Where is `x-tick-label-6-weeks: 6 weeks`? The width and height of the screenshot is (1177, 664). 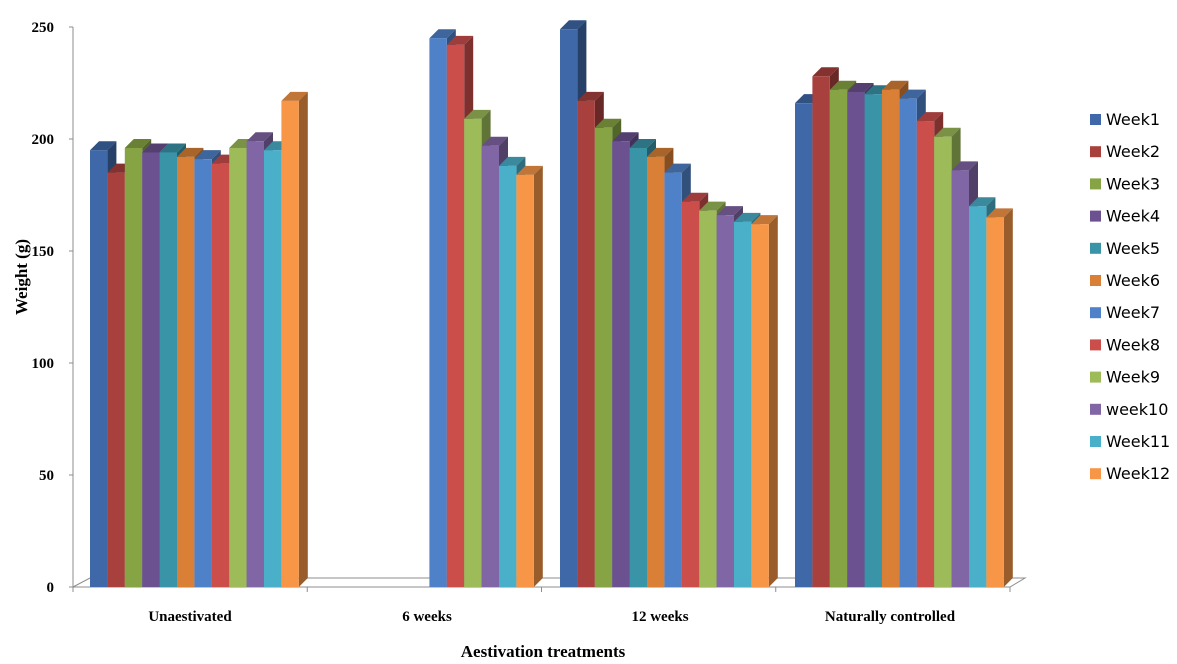
x-tick-label-6-weeks: 6 weeks is located at coordinates (427, 617).